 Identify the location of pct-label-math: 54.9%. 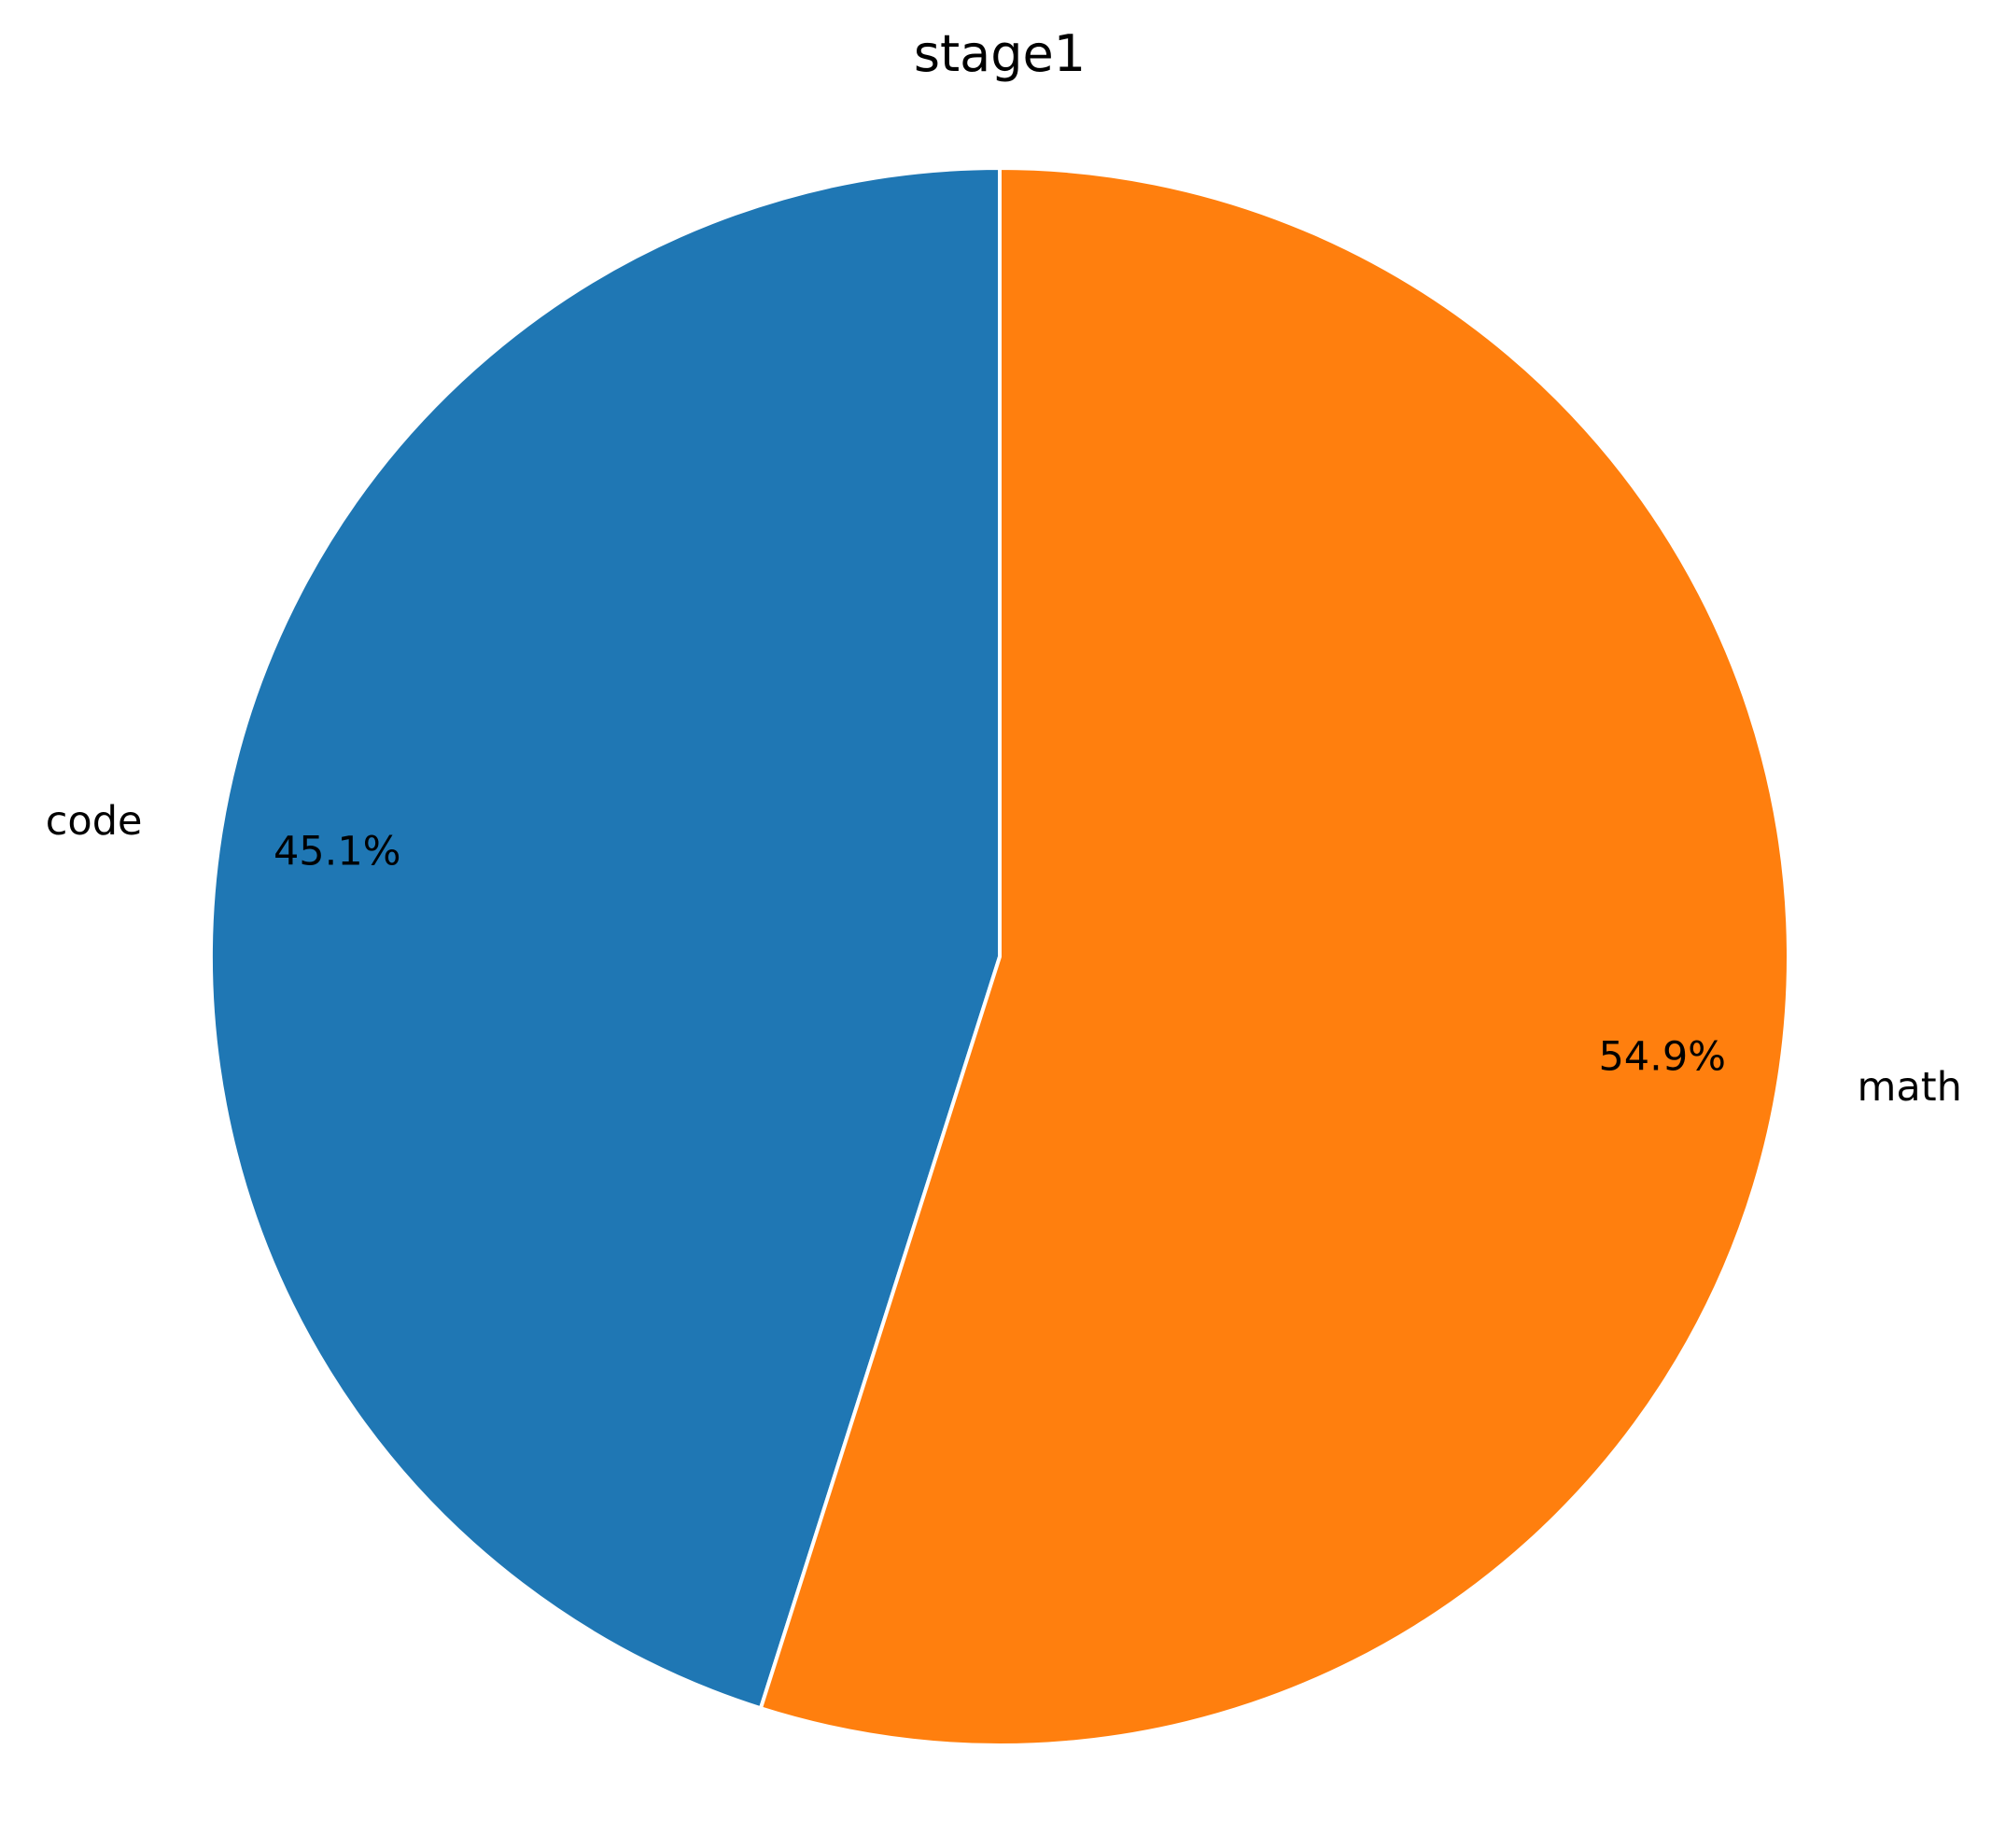
(1662, 1057).